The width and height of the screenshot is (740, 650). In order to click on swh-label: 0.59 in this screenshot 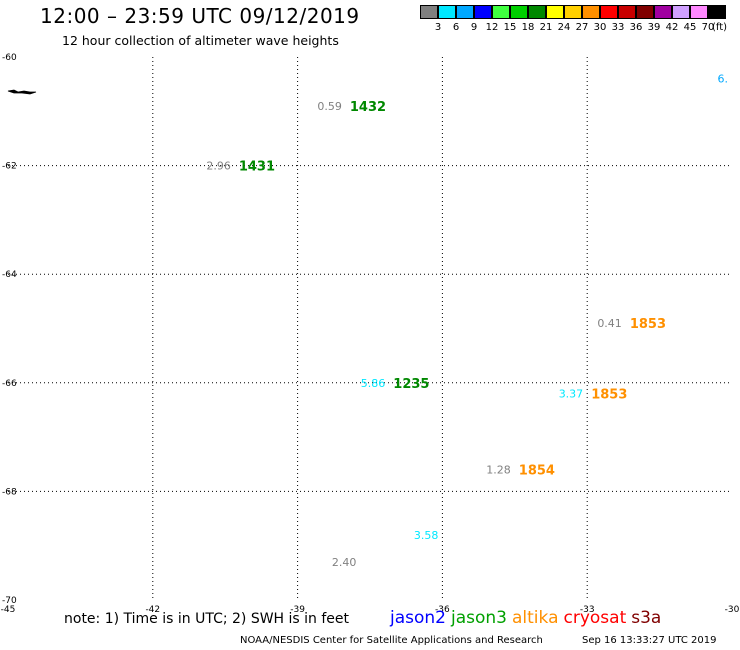, I will do `click(329, 106)`.